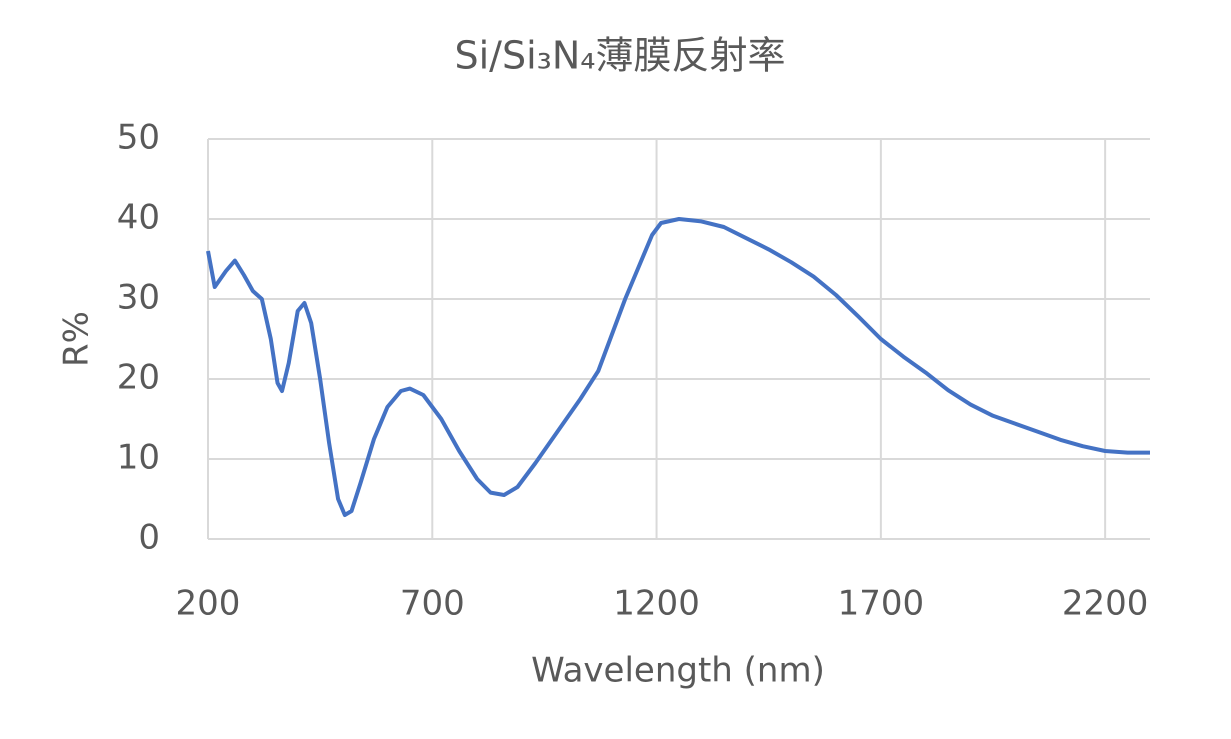 The image size is (1231, 739). What do you see at coordinates (1105, 604) in the screenshot?
I see `x-tick-label: 2200` at bounding box center [1105, 604].